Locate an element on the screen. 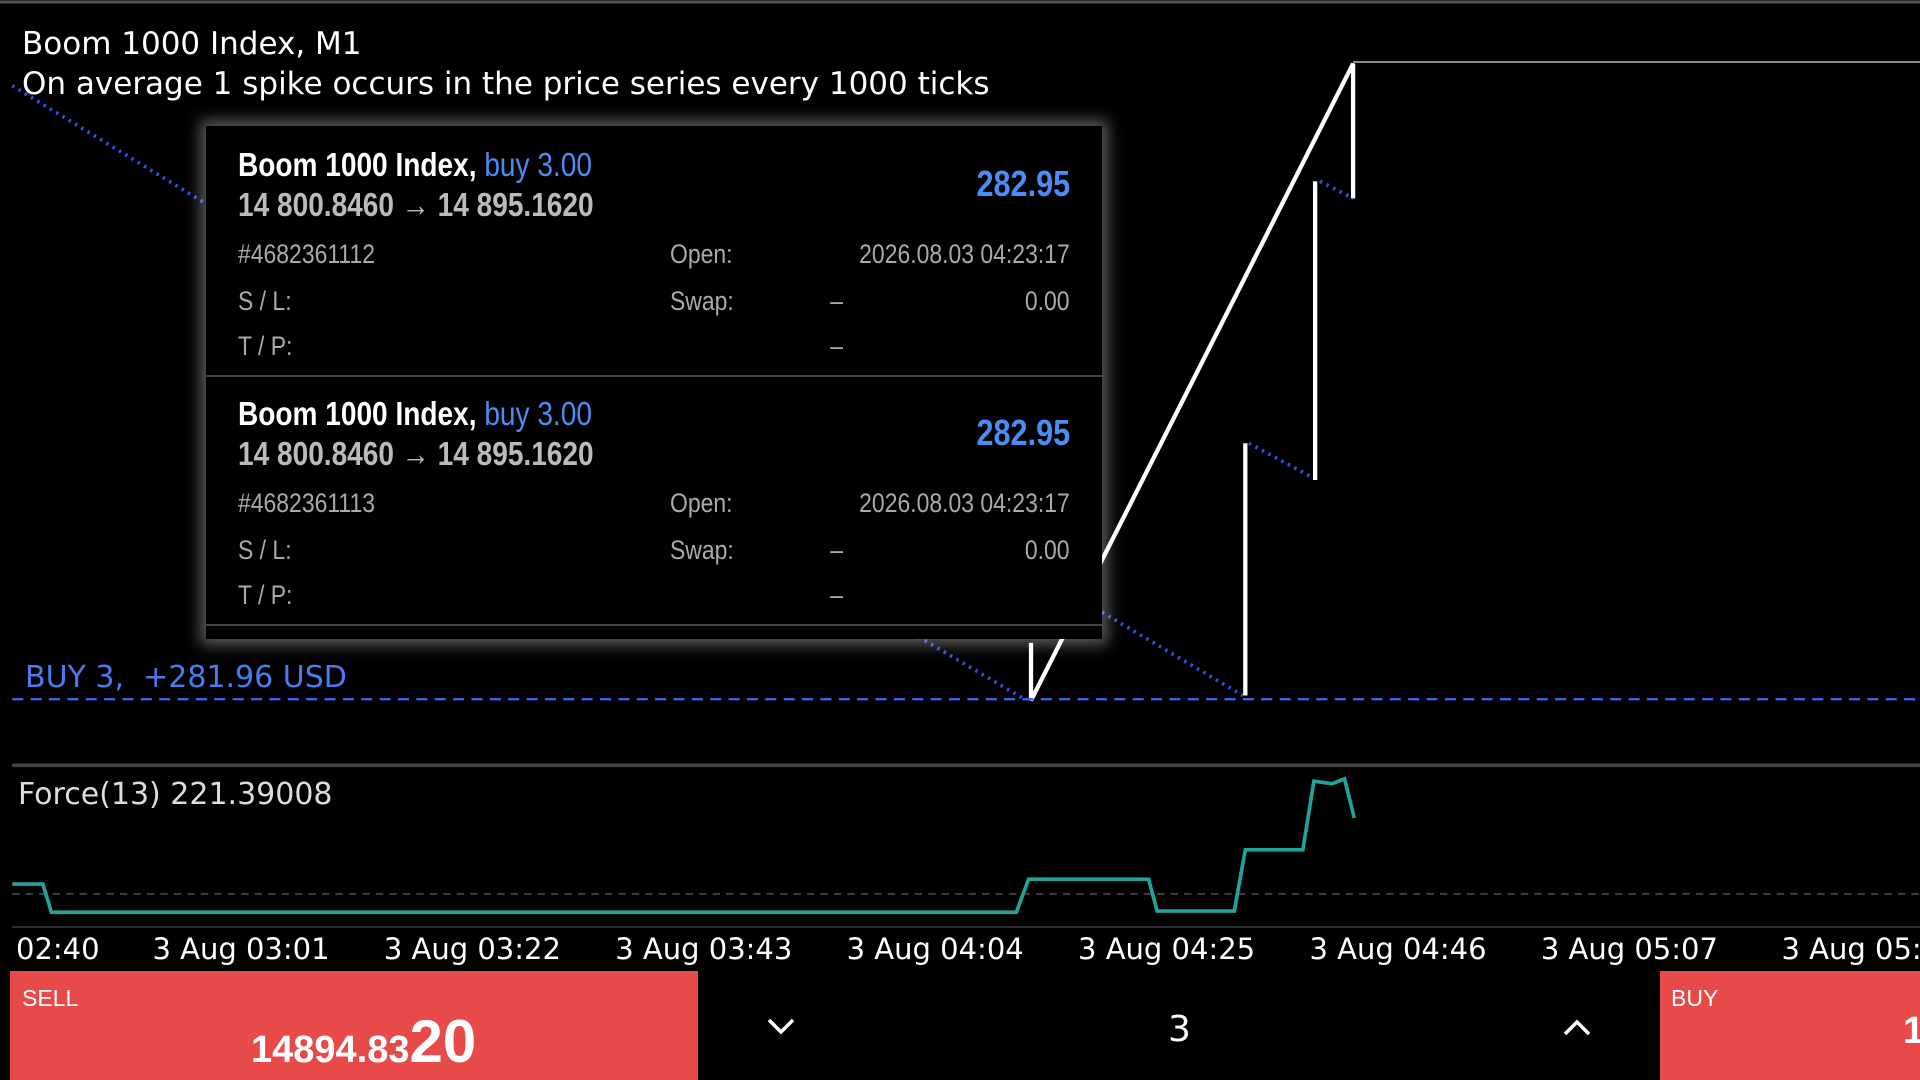  sell-price-main: 14894.83 is located at coordinates (330, 1050).